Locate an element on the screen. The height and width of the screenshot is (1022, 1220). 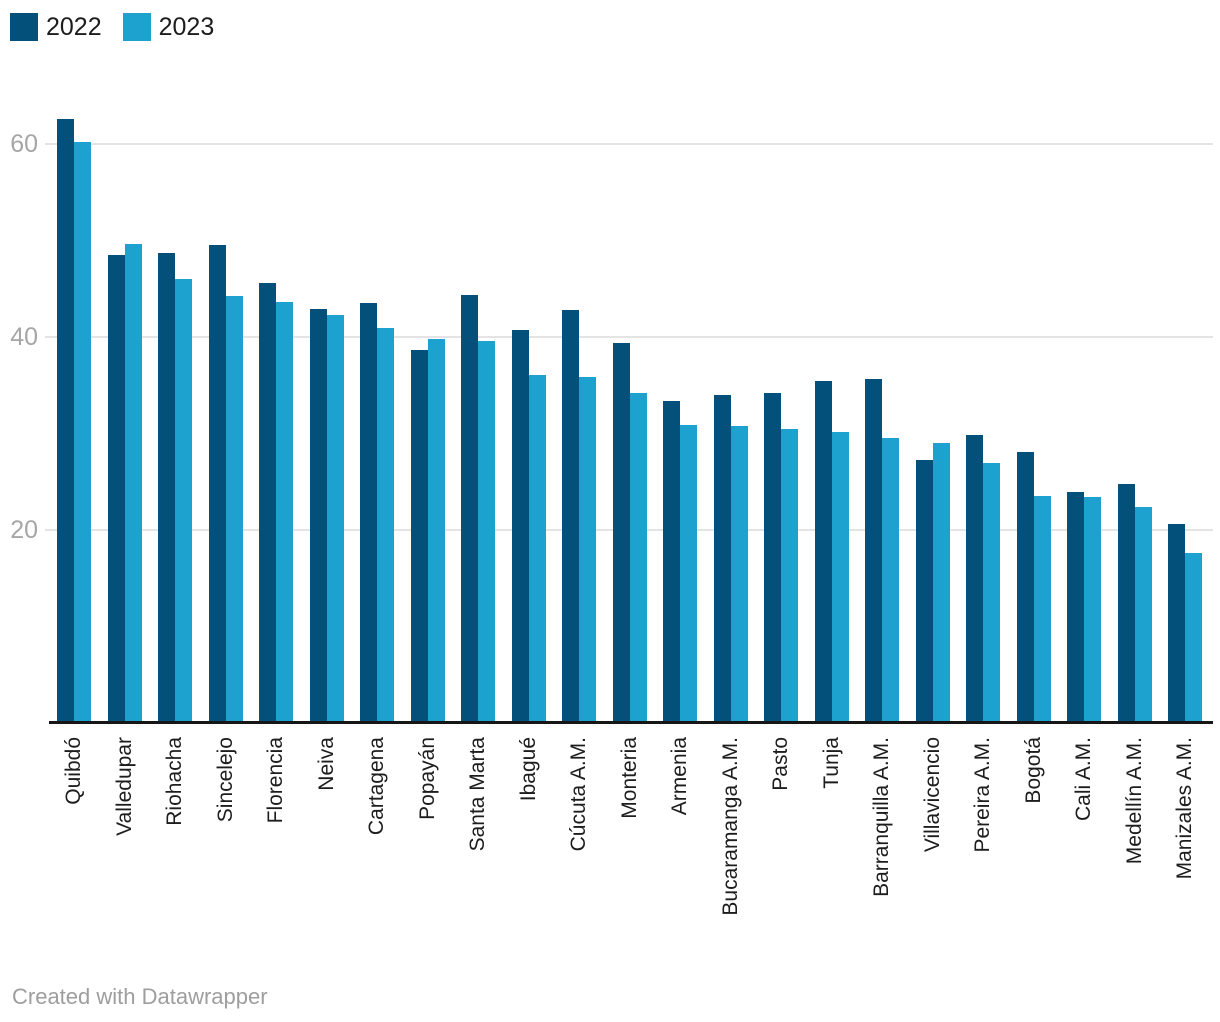
x-axis-label: Villavicencio is located at coordinates (932, 795).